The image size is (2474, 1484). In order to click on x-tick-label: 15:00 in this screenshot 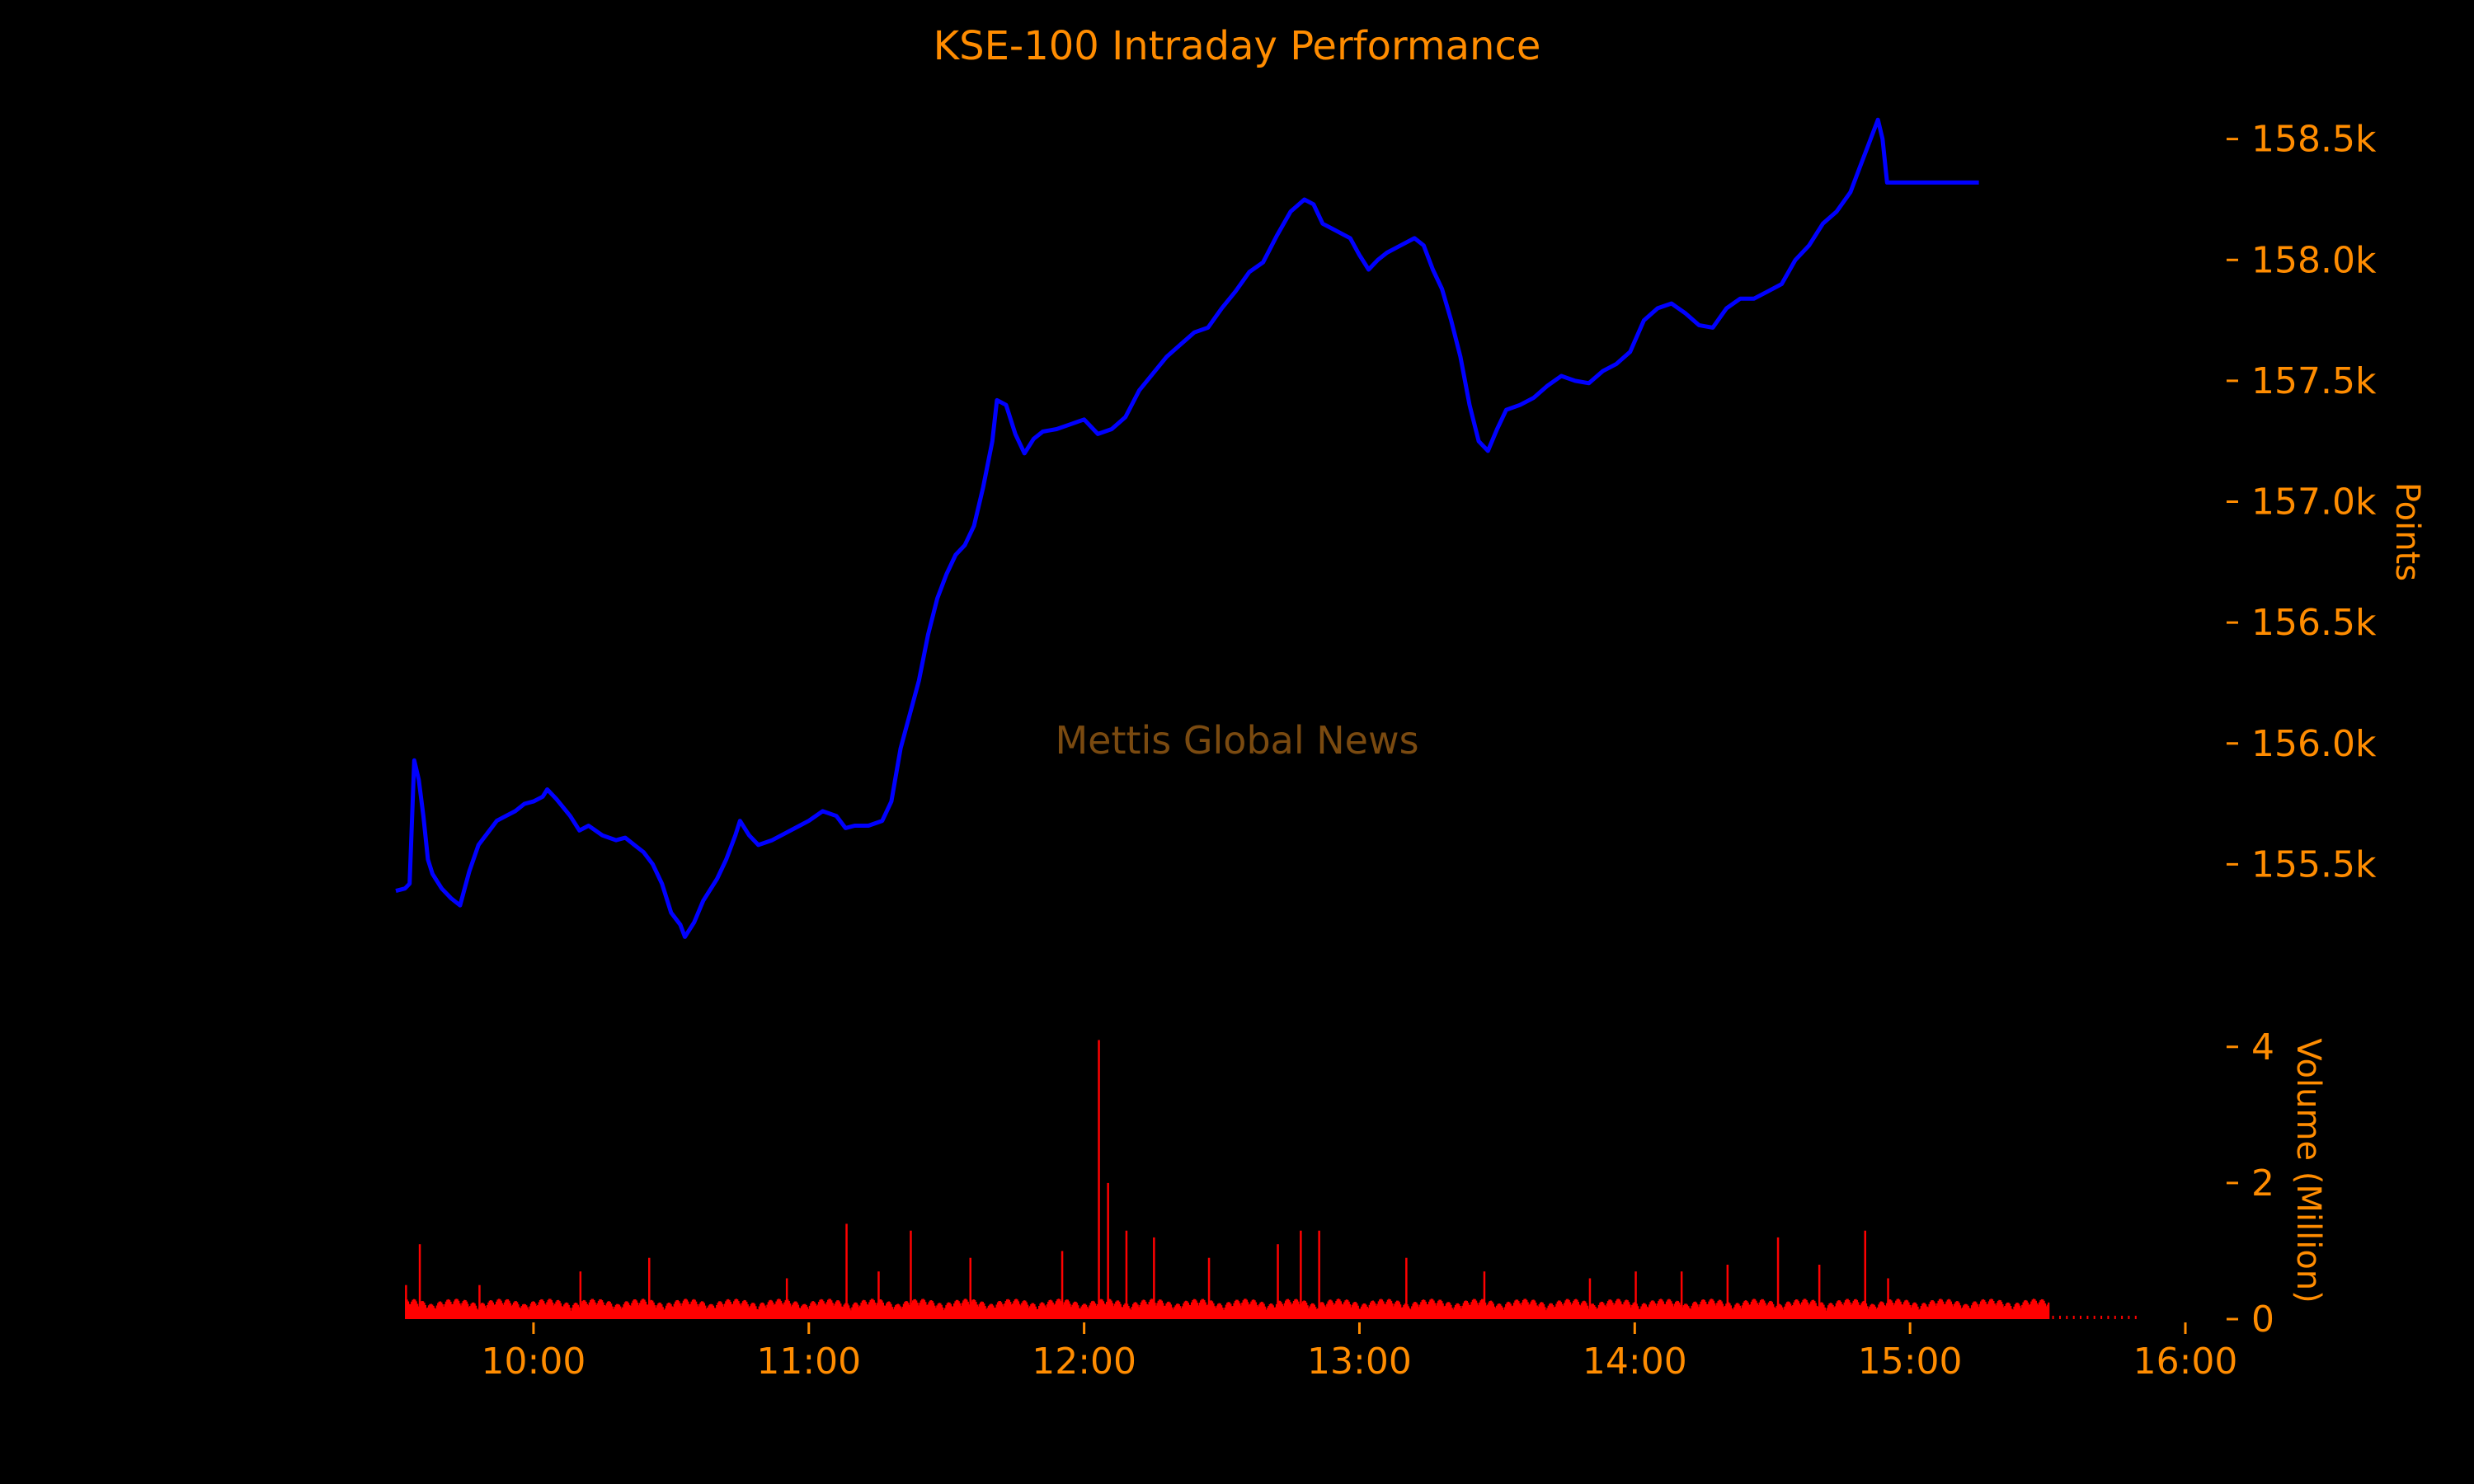, I will do `click(1910, 1362)`.